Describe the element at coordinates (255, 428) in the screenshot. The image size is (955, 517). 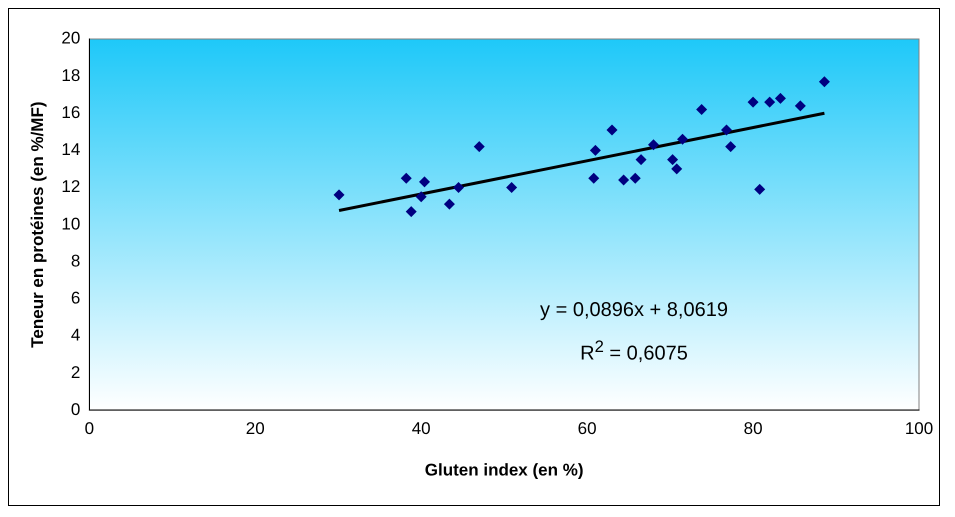
I see `x-tick-label: 20` at that location.